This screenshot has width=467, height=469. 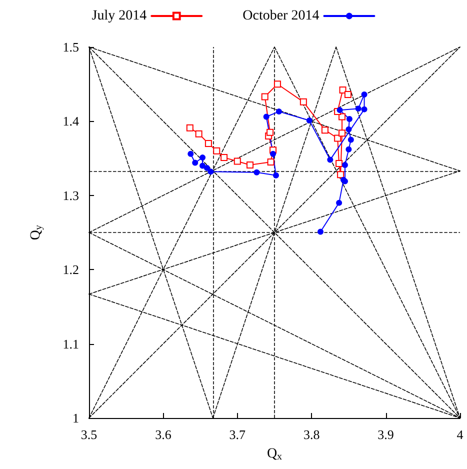 I want to click on x-tick-label: 3.9, so click(x=386, y=434).